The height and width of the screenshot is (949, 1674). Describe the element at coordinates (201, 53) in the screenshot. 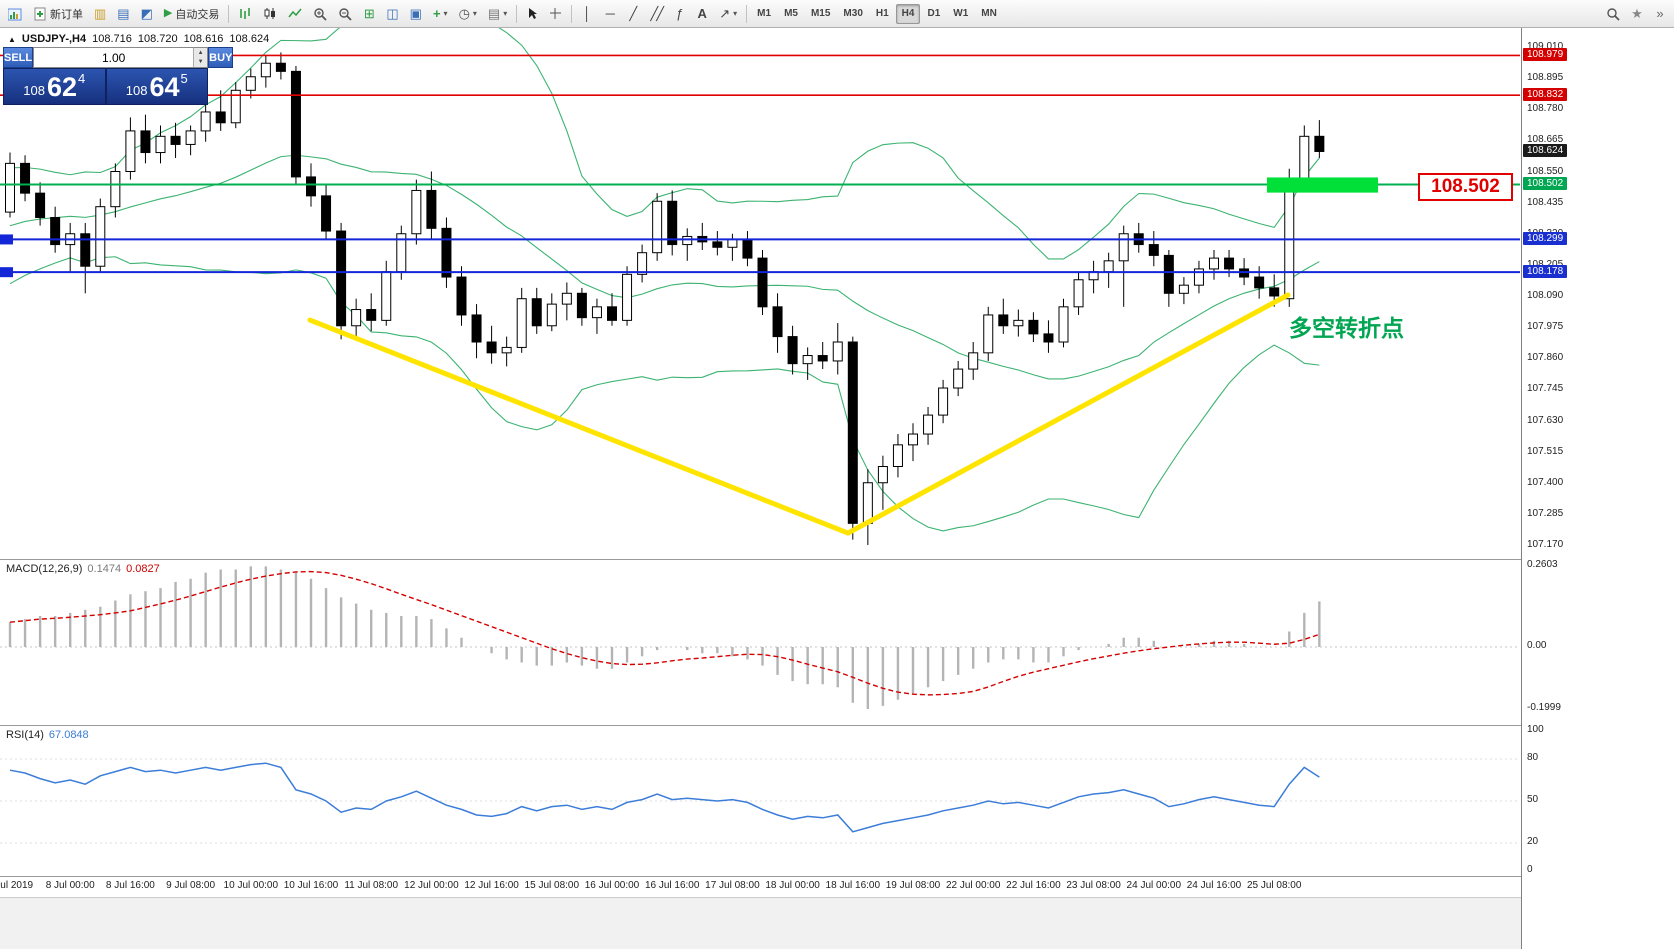

I see `volume-up-icon: ▲` at that location.